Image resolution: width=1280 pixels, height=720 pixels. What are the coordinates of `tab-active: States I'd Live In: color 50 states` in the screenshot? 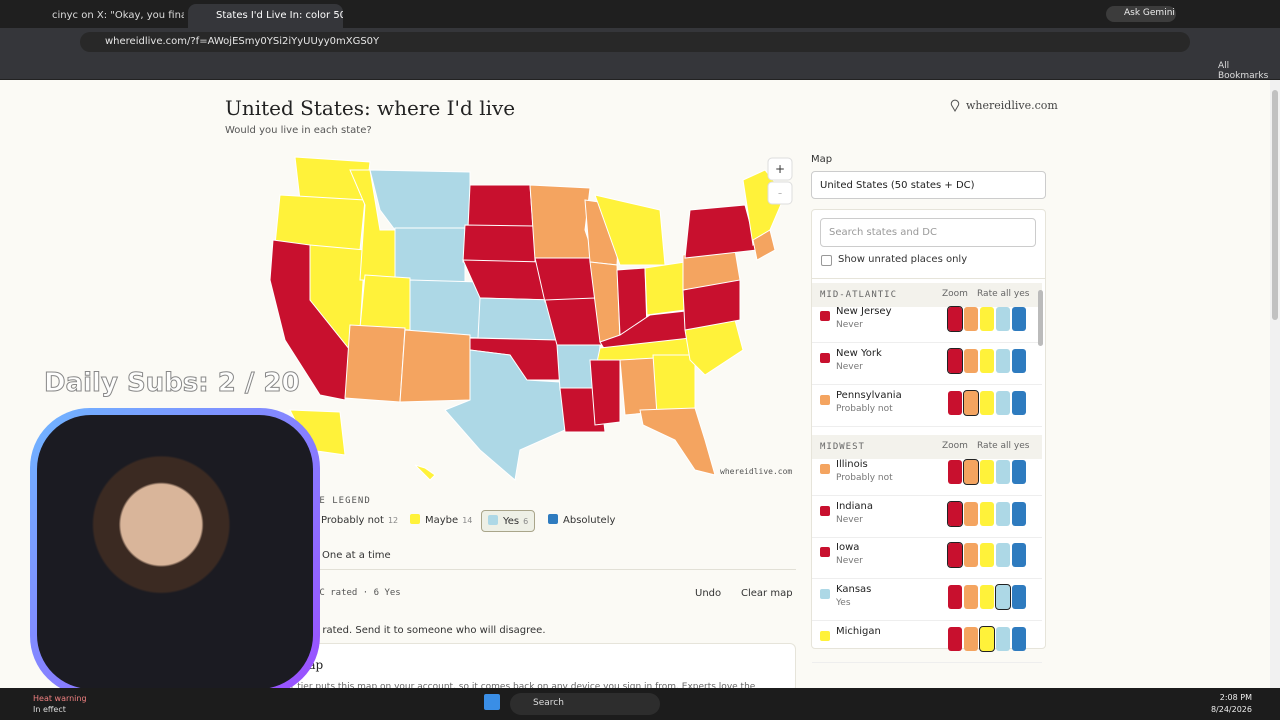 It's located at (265, 16).